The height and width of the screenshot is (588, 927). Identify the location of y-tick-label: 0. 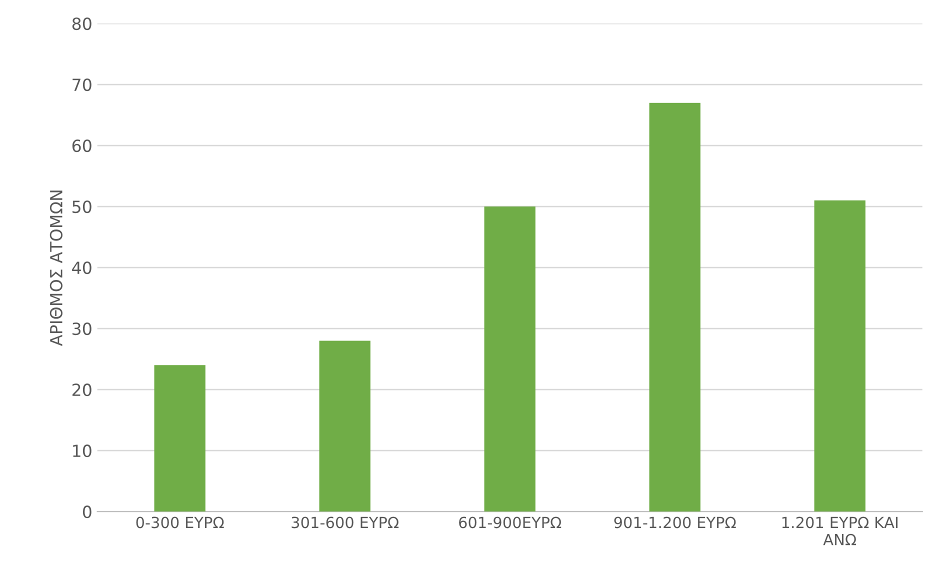
(87, 512).